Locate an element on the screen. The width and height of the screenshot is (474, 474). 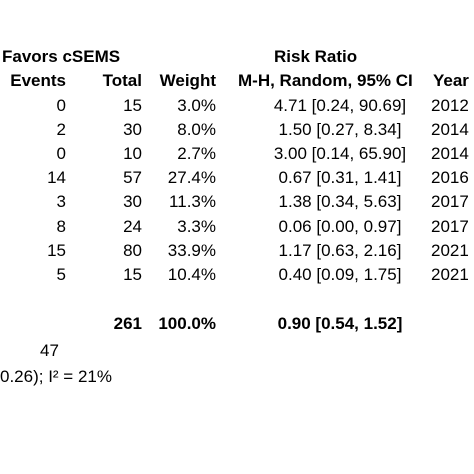
total-weight: 100.0% is located at coordinates (187, 323).